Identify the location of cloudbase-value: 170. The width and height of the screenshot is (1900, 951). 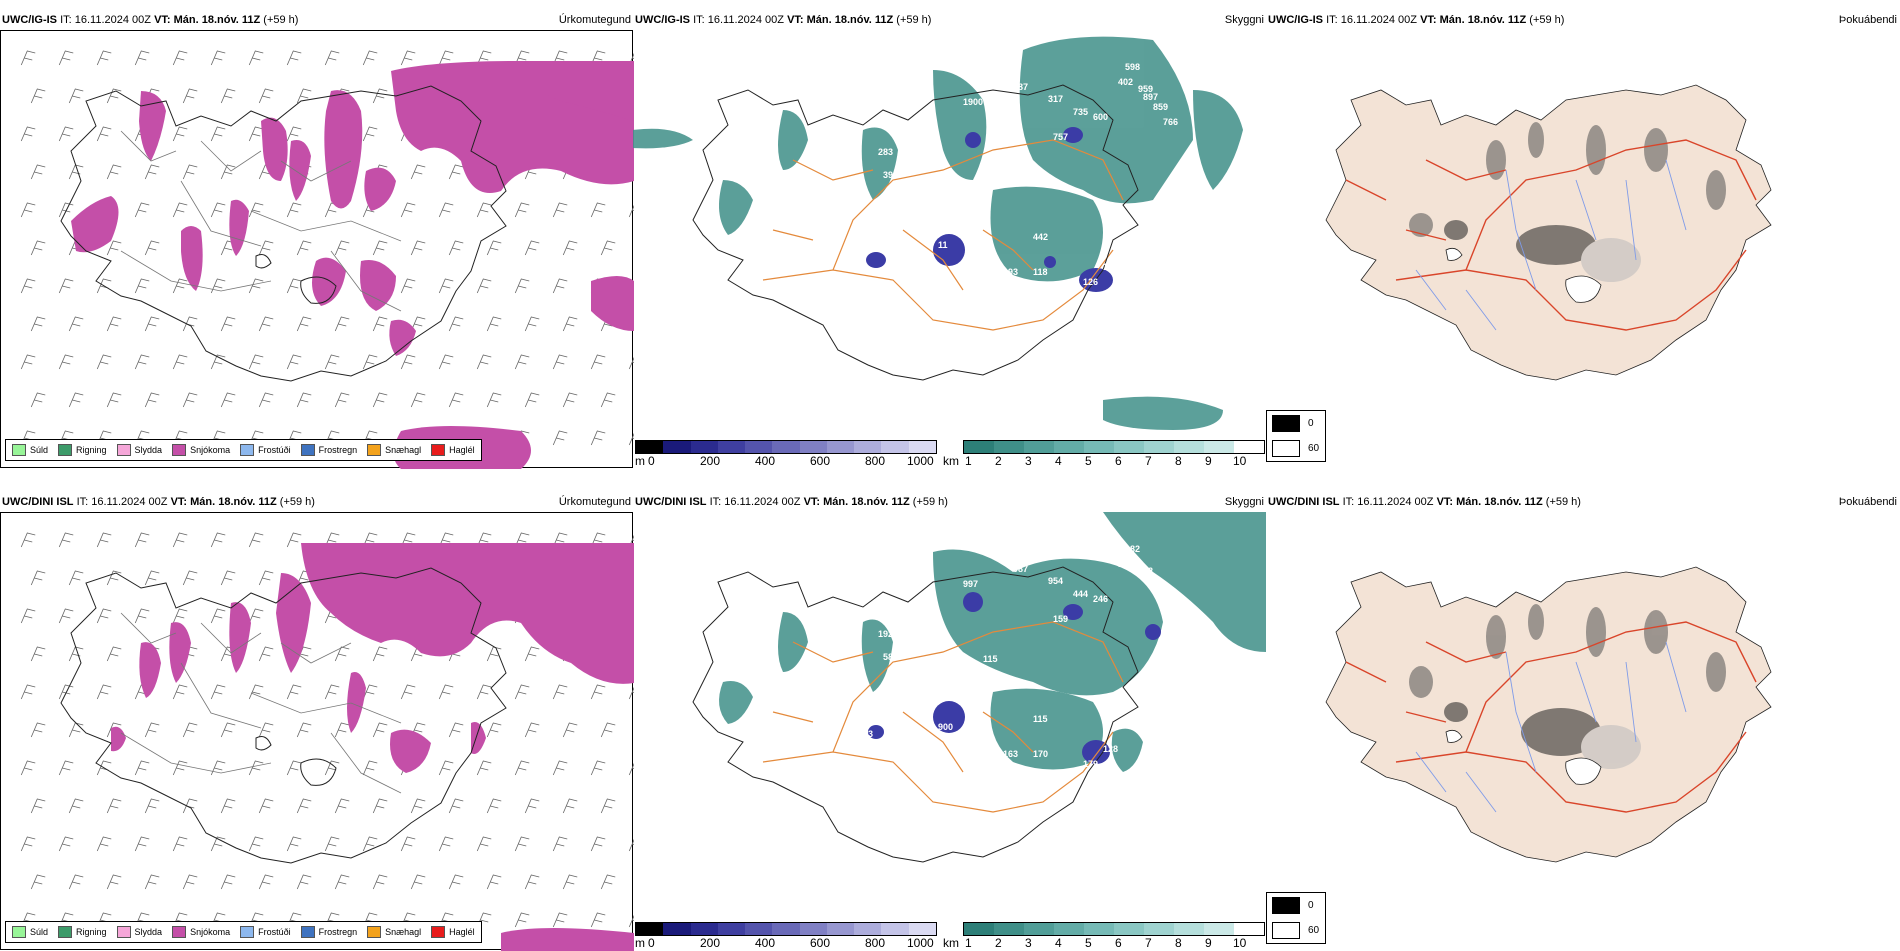
(1040, 754).